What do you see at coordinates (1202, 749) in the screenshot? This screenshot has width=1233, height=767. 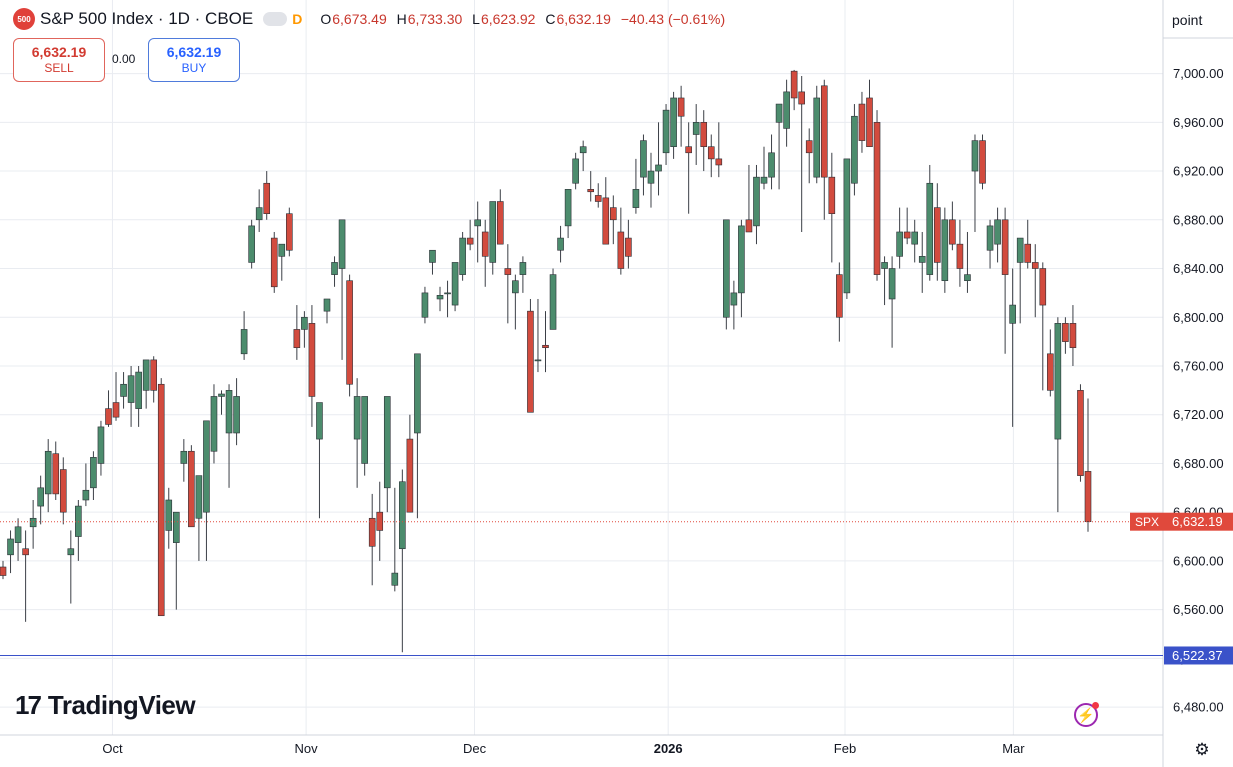 I see `settings-icon: ⚙` at bounding box center [1202, 749].